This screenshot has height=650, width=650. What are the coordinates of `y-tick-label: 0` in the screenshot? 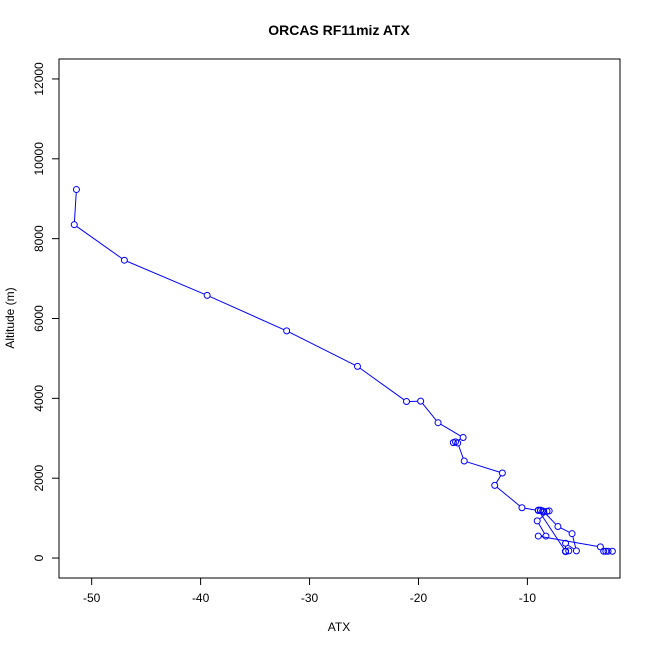 It's located at (39, 557).